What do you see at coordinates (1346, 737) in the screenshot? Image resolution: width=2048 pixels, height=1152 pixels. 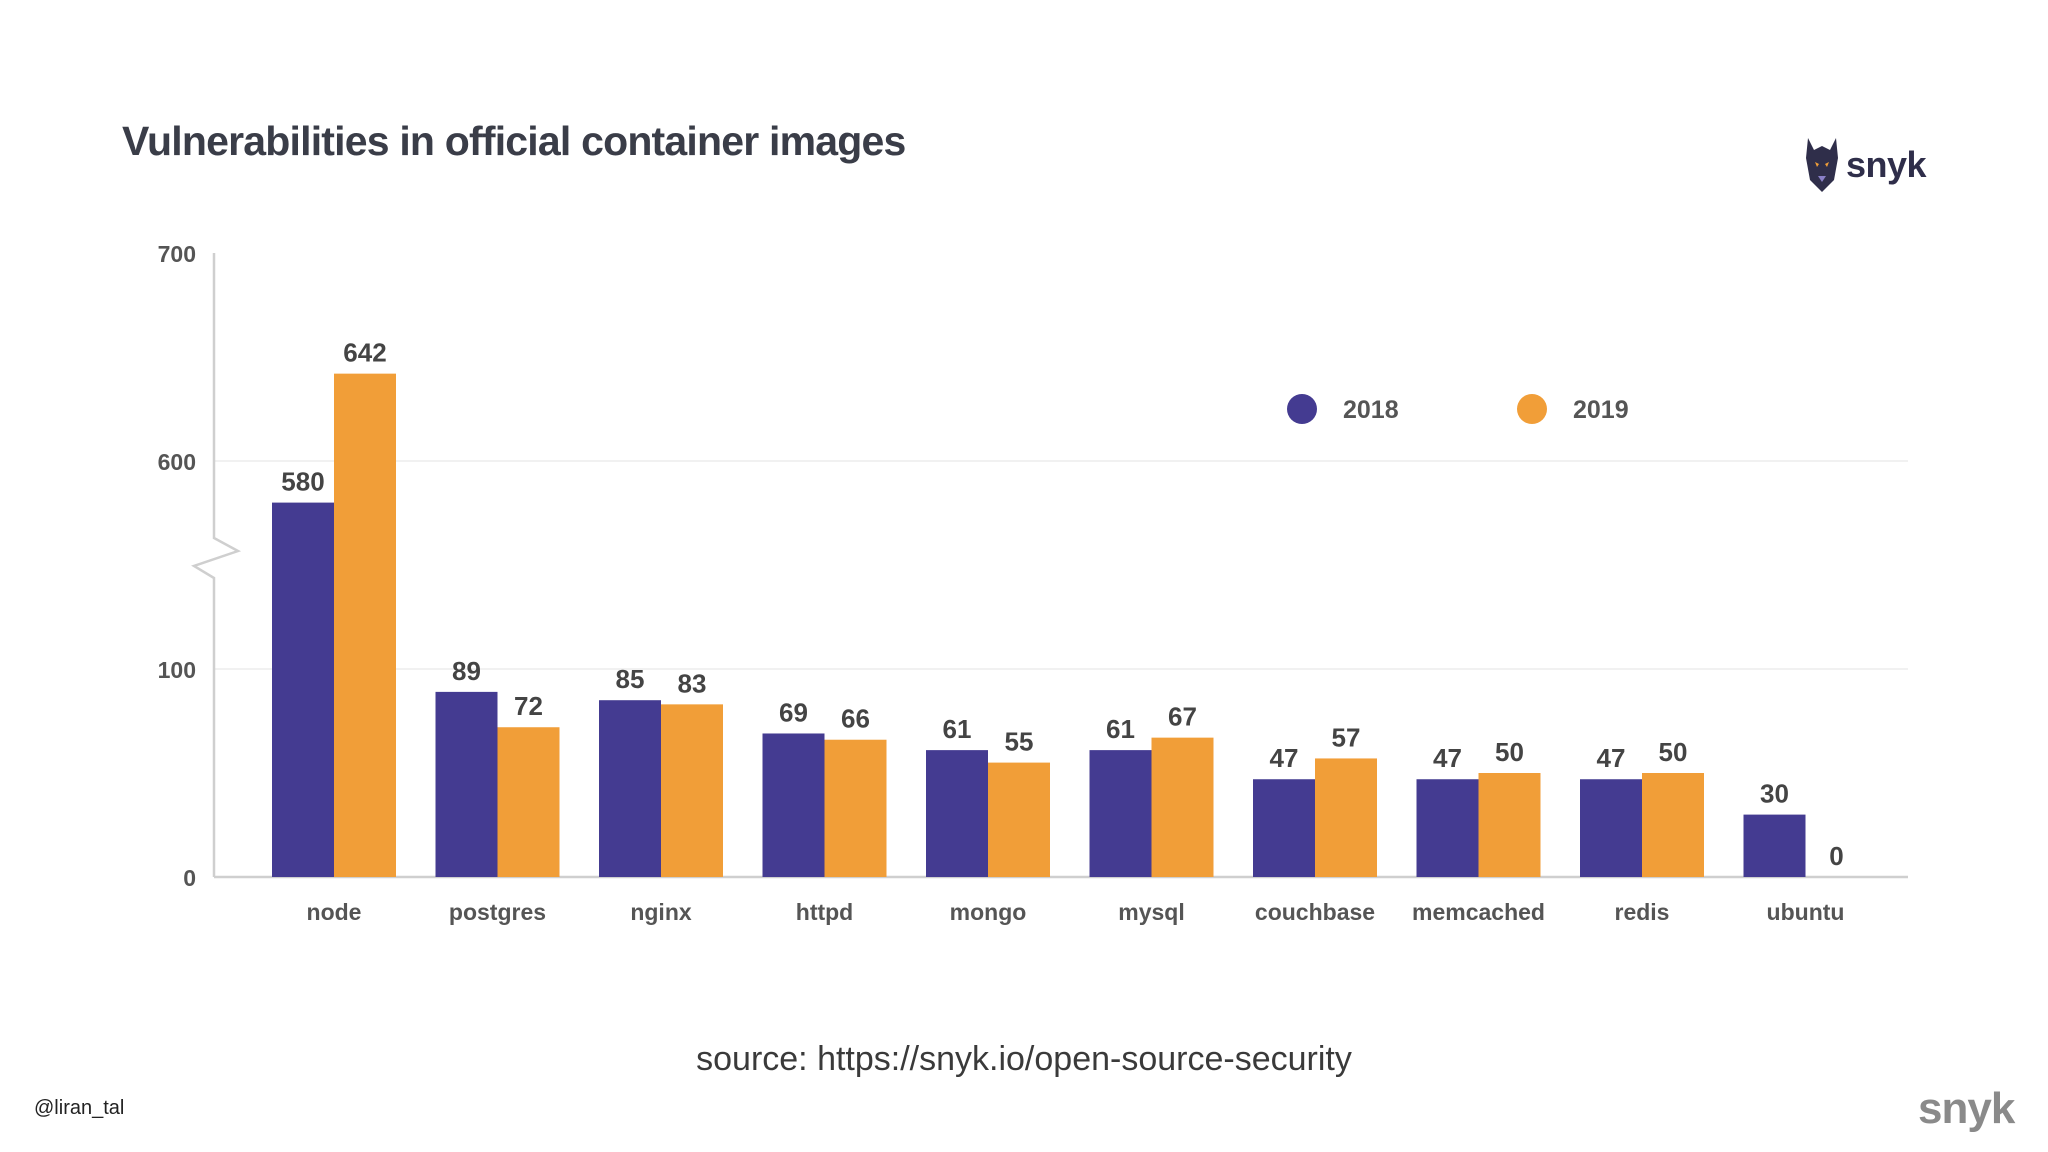 I see `value-label-2019-couchbase: 57` at bounding box center [1346, 737].